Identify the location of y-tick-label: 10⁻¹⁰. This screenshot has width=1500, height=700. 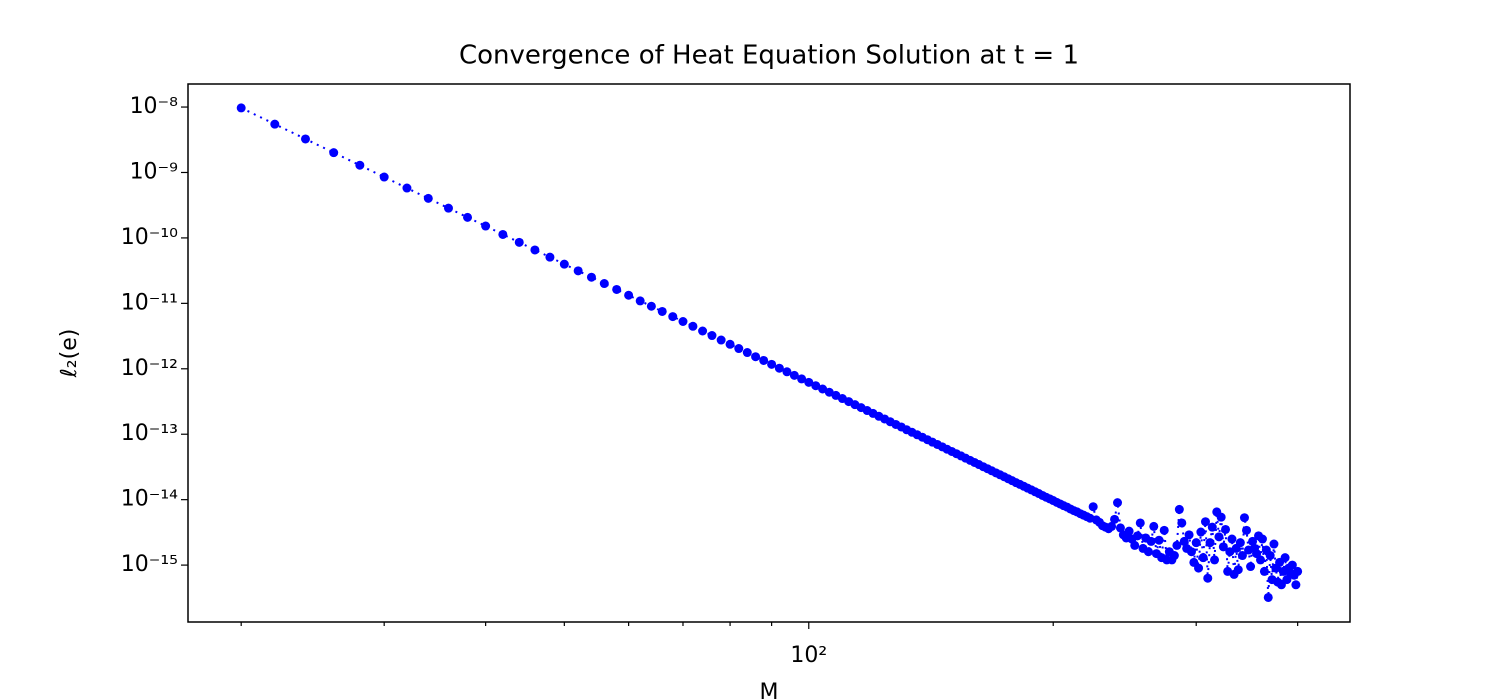
(149, 237).